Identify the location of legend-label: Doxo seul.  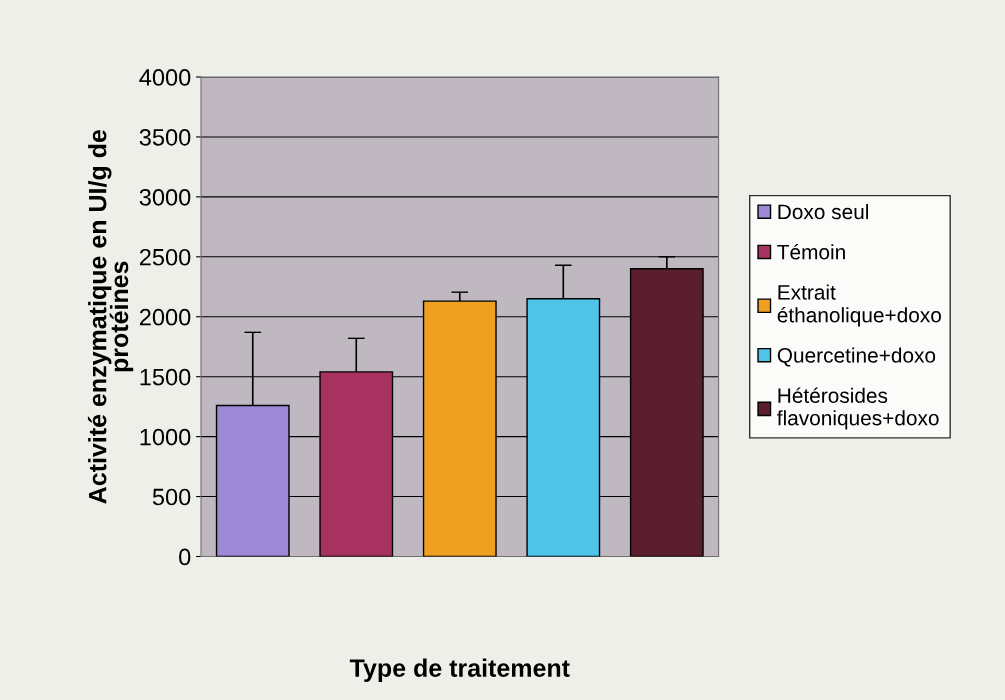
(823, 211).